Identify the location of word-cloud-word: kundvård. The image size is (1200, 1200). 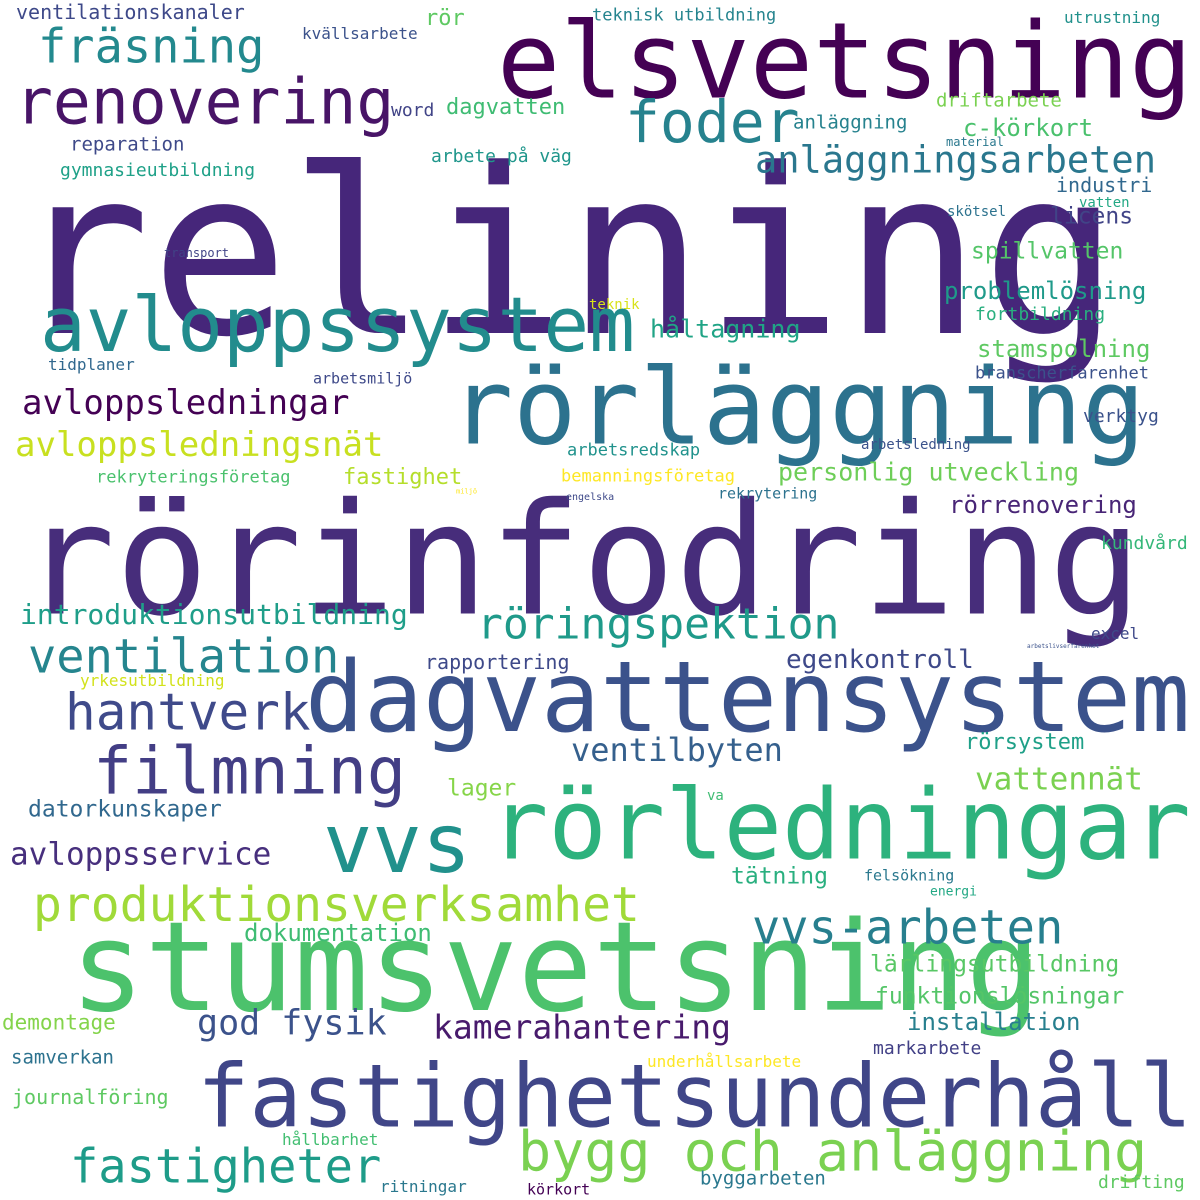
(1144, 543).